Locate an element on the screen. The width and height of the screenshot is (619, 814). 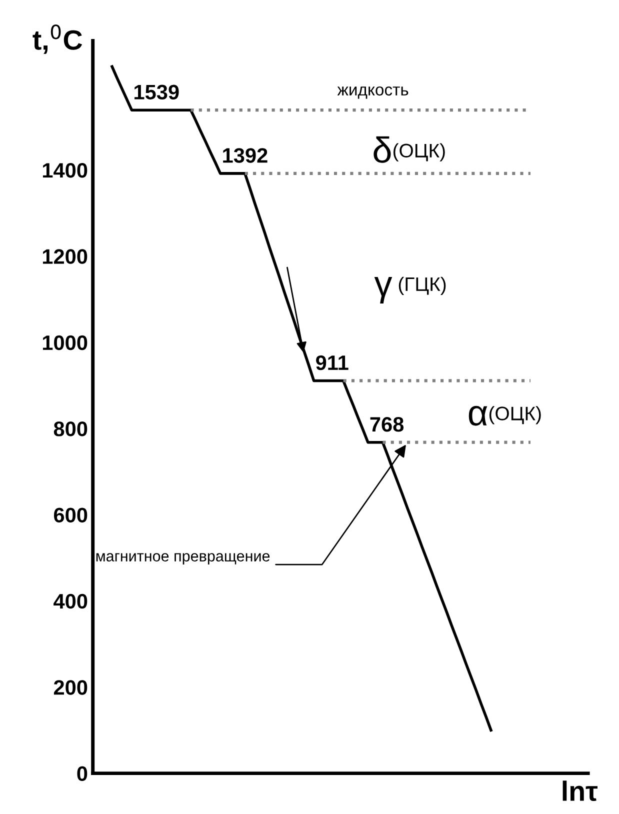
annotation: магнитное превращение is located at coordinates (183, 559).